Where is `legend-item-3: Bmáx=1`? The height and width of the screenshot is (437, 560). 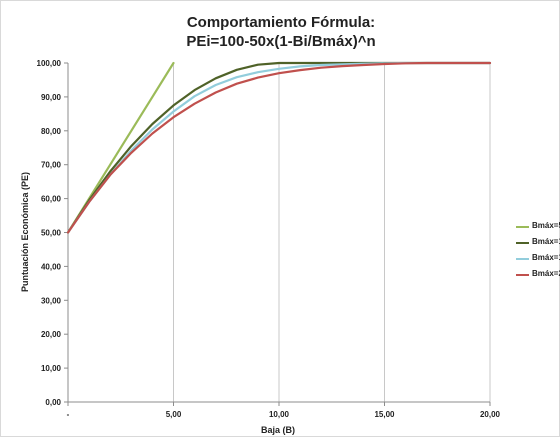 legend-item-3: Bmáx=1 is located at coordinates (538, 260).